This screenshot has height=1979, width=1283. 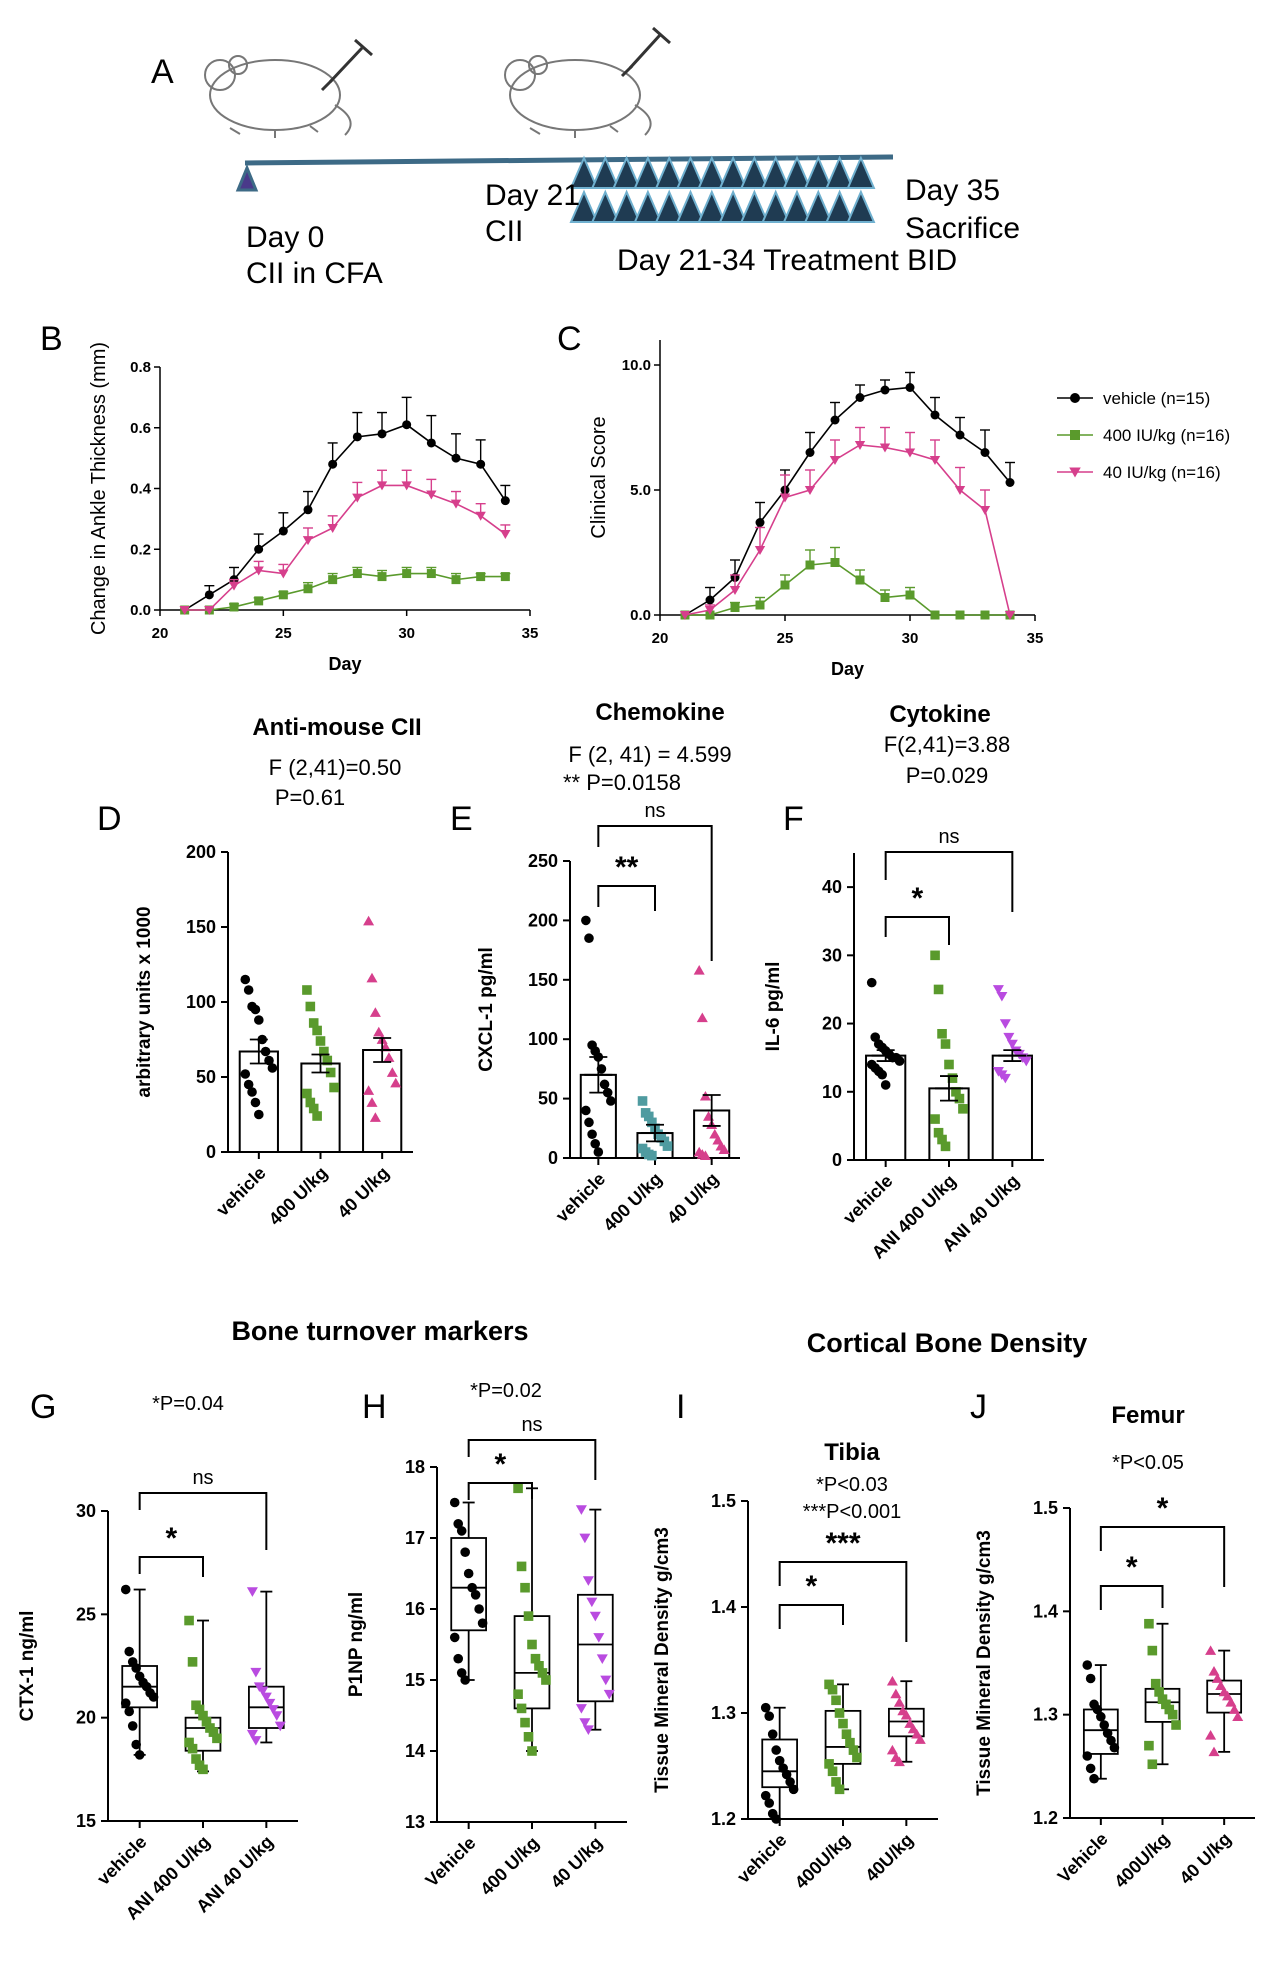 What do you see at coordinates (140, 428) in the screenshot?
I see `y-tick-label: 0.6` at bounding box center [140, 428].